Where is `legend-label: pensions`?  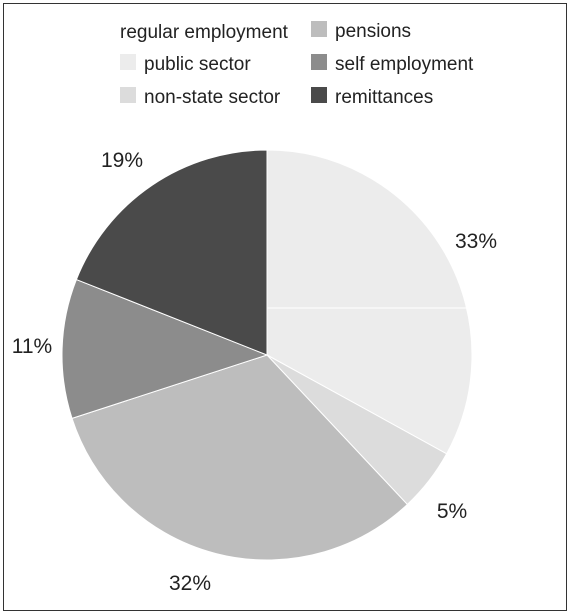
legend-label: pensions is located at coordinates (373, 31).